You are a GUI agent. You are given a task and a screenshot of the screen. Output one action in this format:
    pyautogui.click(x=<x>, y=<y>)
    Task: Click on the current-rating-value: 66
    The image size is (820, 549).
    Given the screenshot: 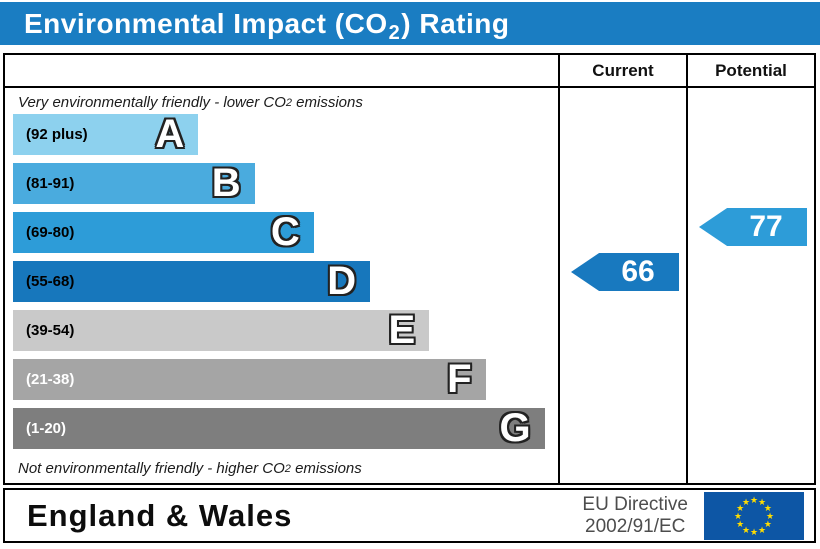 What is the action you would take?
    pyautogui.click(x=638, y=271)
    